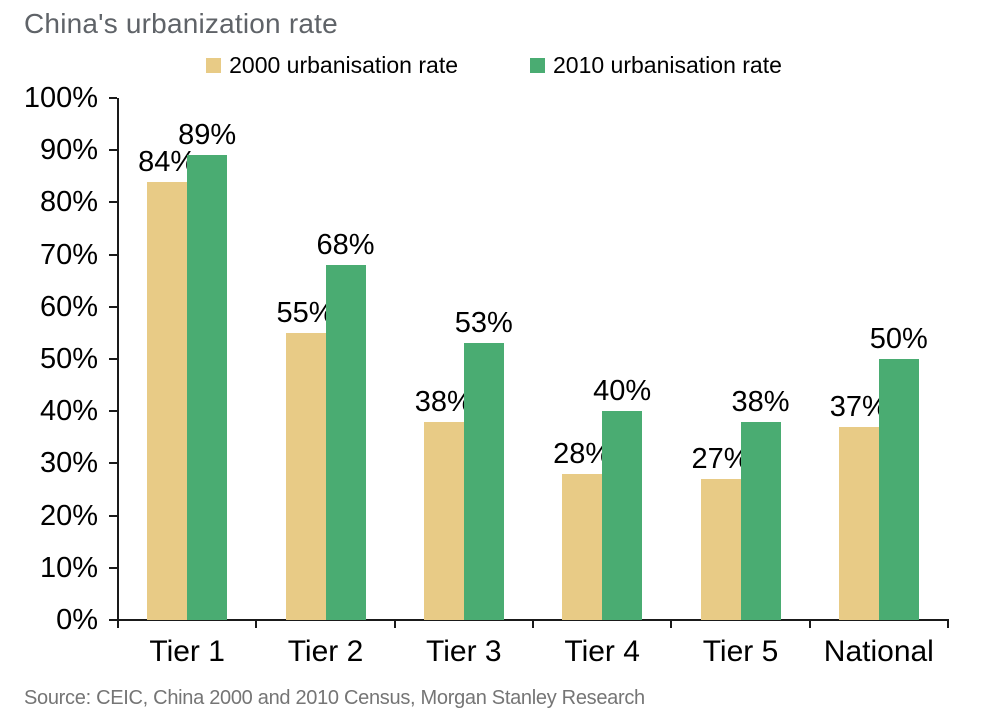 The width and height of the screenshot is (988, 722). Describe the element at coordinates (68, 567) in the screenshot. I see `y-tick-label: 10%` at that location.